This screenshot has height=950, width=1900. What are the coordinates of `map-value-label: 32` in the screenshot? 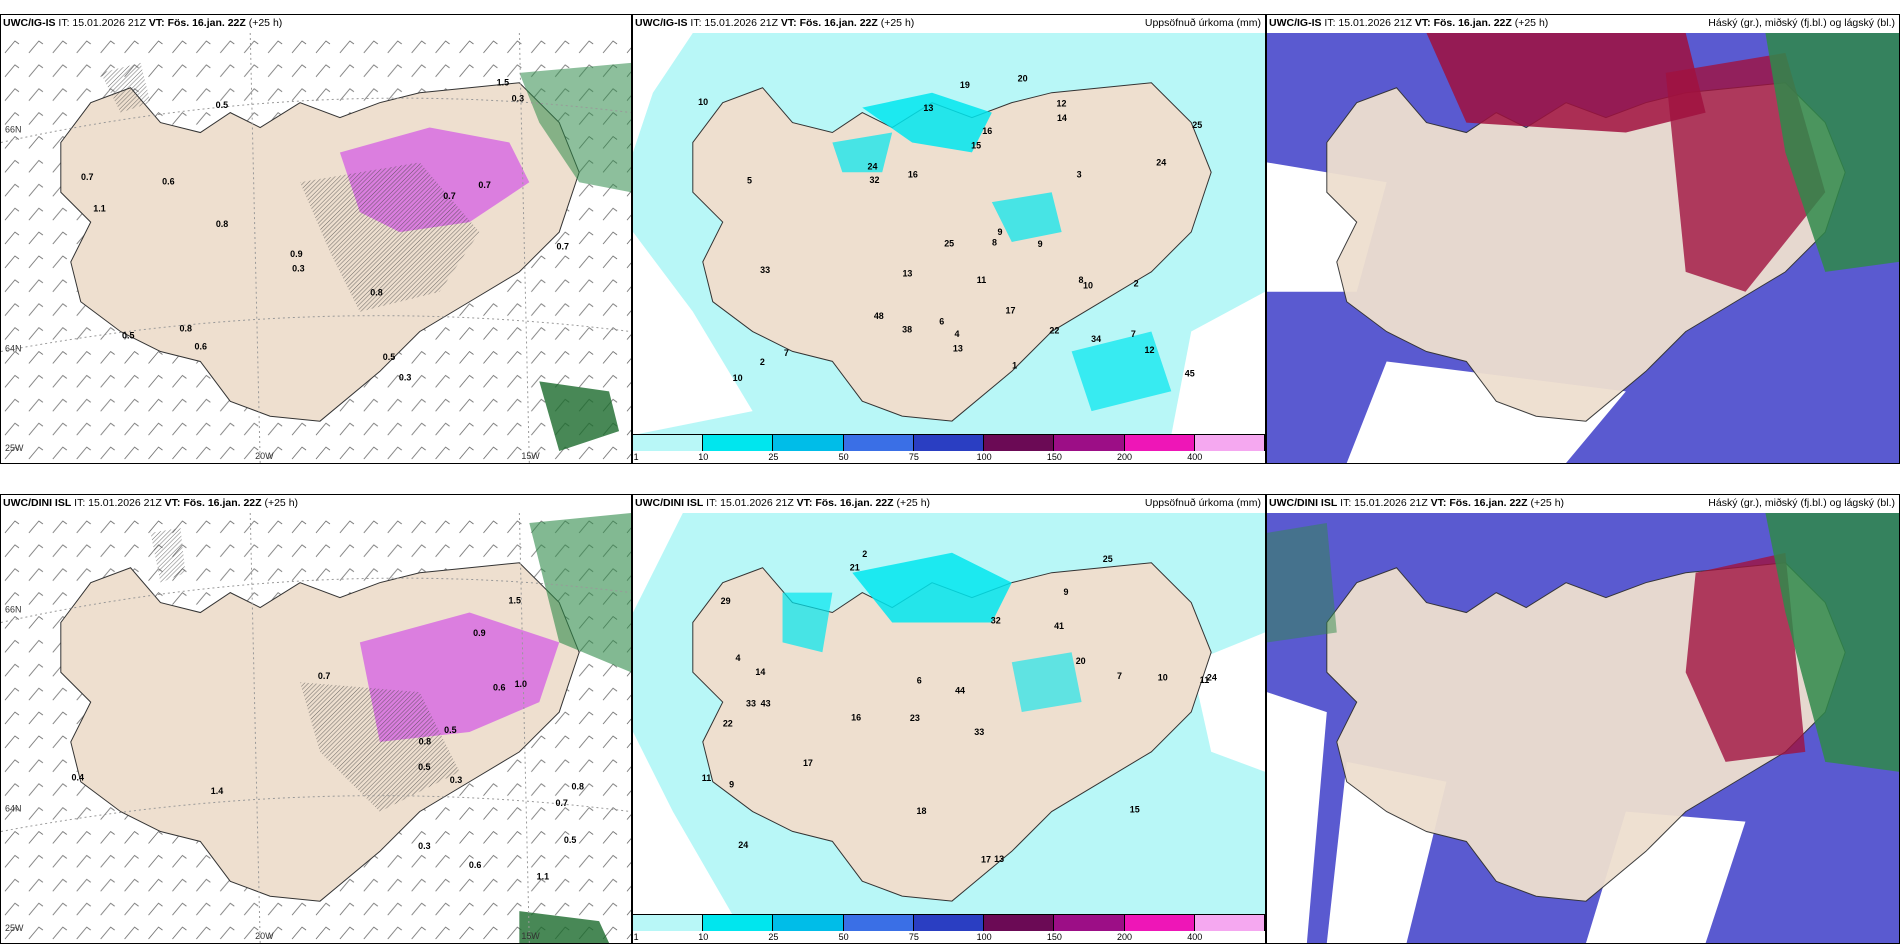 It's located at (996, 620).